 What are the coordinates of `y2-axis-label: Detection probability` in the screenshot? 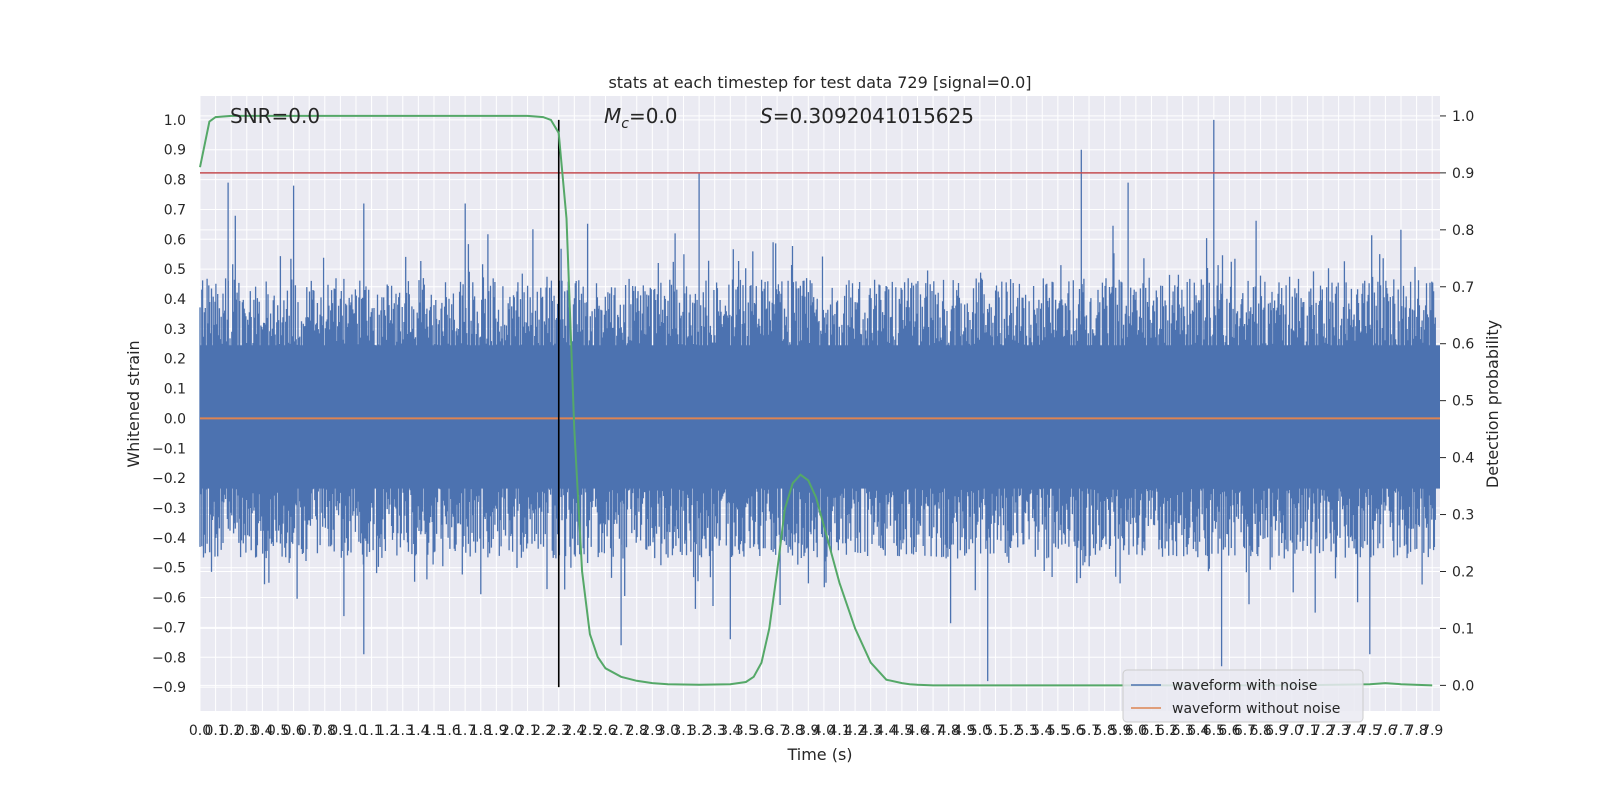 It's located at (1492, 404).